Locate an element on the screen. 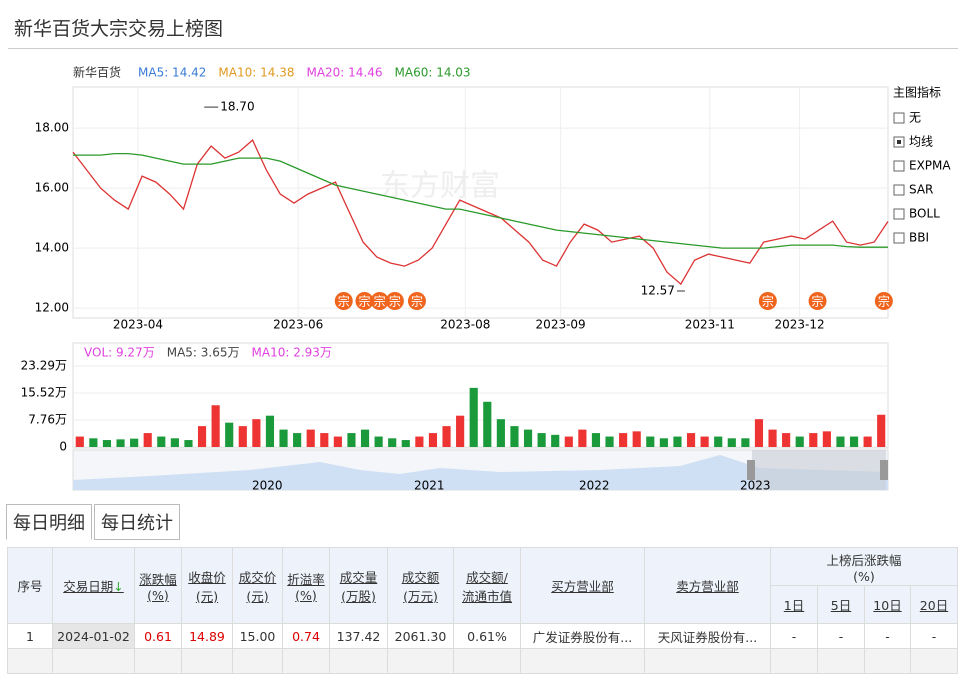 Image resolution: width=968 pixels, height=674 pixels. column-header: 涨跌幅 (%) is located at coordinates (158, 585).